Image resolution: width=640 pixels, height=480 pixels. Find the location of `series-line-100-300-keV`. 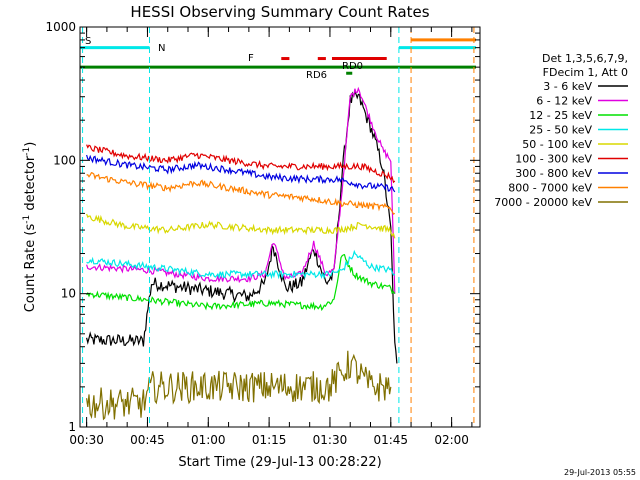

series-line-100-300-keV is located at coordinates (241, 164).